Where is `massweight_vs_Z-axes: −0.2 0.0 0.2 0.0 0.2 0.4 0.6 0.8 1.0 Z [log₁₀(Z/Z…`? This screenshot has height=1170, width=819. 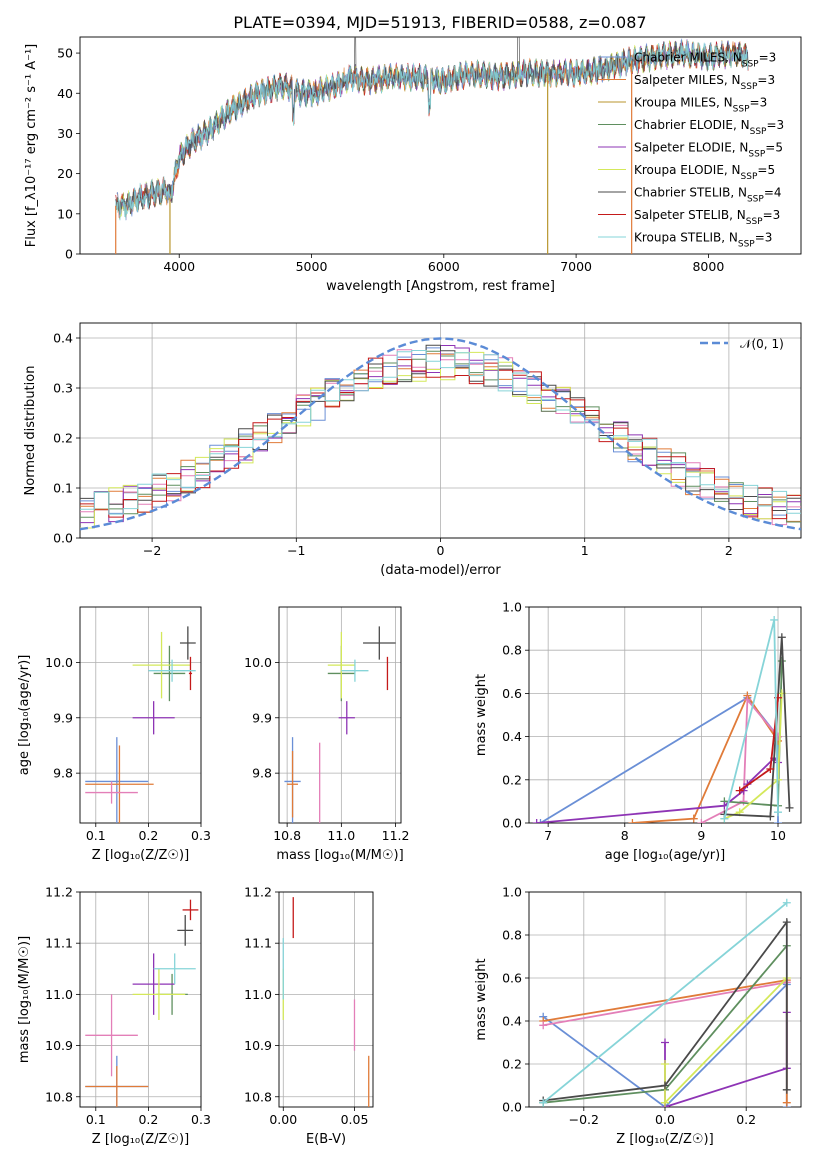
massweight_vs_Z-axes: −0.2 0.0 0.2 0.0 0.2 0.4 0.6 0.8 1.0 Z [log₁₀(Z/Z… is located at coordinates (638, 1016).